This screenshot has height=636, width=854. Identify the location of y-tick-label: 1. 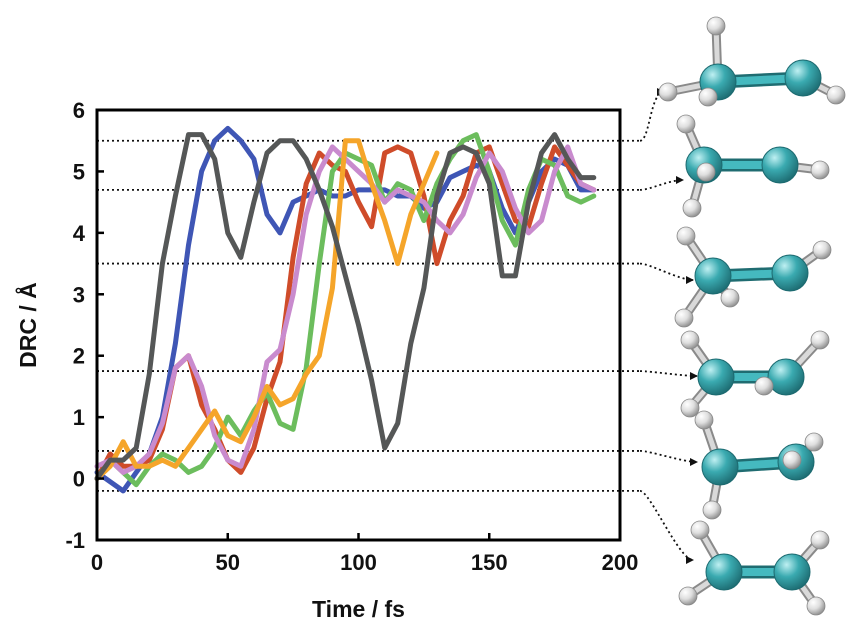
(79, 417).